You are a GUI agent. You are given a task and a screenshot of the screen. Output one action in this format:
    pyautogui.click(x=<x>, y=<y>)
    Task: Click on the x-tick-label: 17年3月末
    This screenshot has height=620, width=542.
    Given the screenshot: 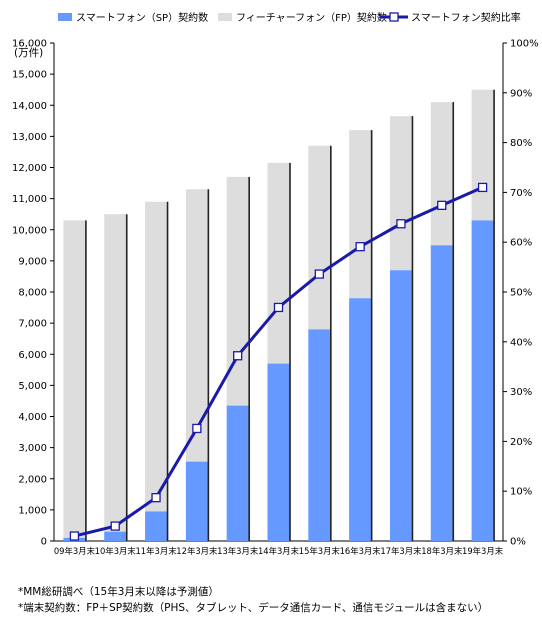 What is the action you would take?
    pyautogui.click(x=401, y=551)
    